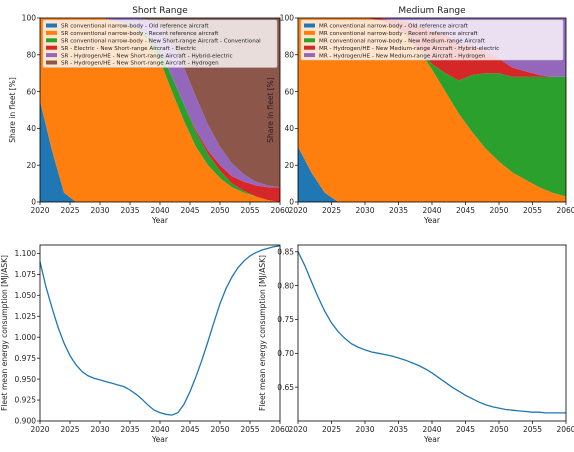 The height and width of the screenshot is (452, 574). What do you see at coordinates (26, 274) in the screenshot?
I see `y-tick-label: 1.075` at bounding box center [26, 274].